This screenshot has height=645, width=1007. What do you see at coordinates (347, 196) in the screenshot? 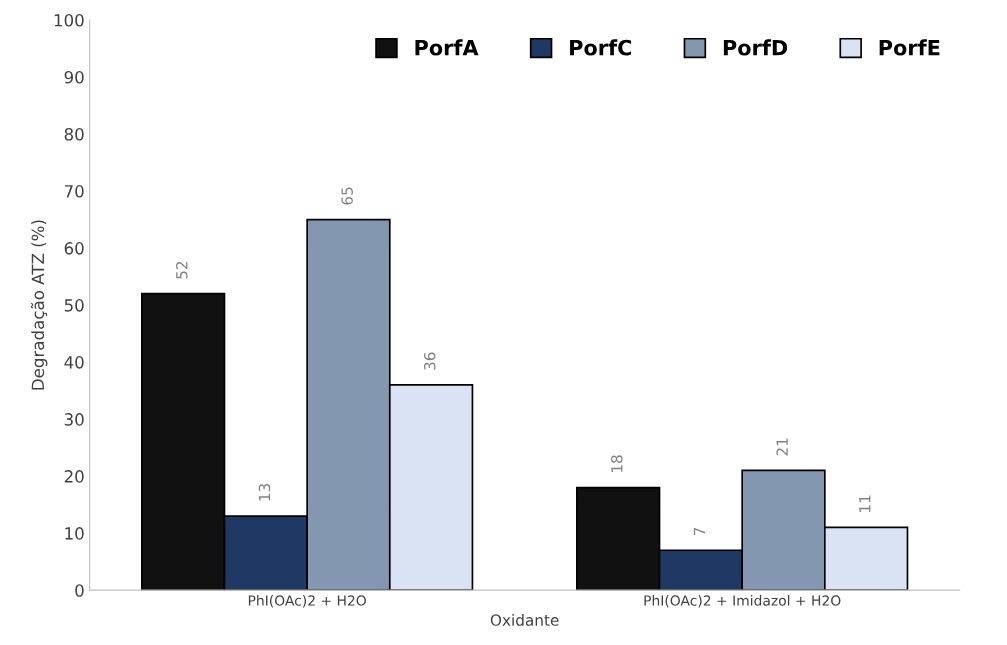
I see `data-label: 65` at bounding box center [347, 196].